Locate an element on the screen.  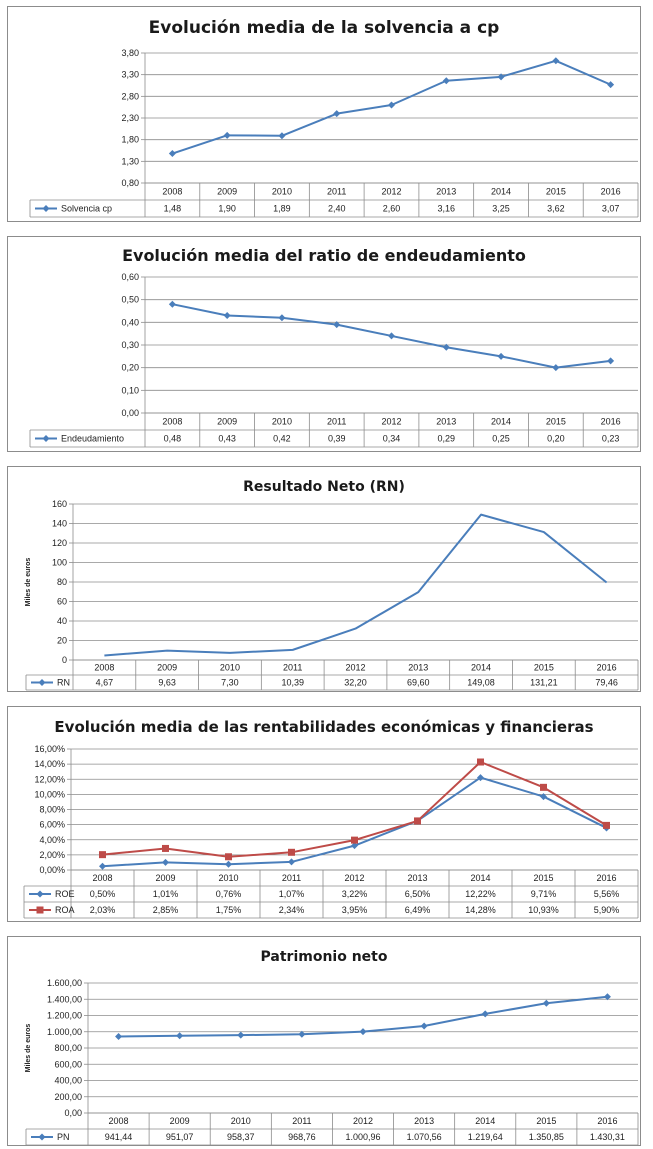
y-tick-label: 2,80 is located at coordinates (130, 96).